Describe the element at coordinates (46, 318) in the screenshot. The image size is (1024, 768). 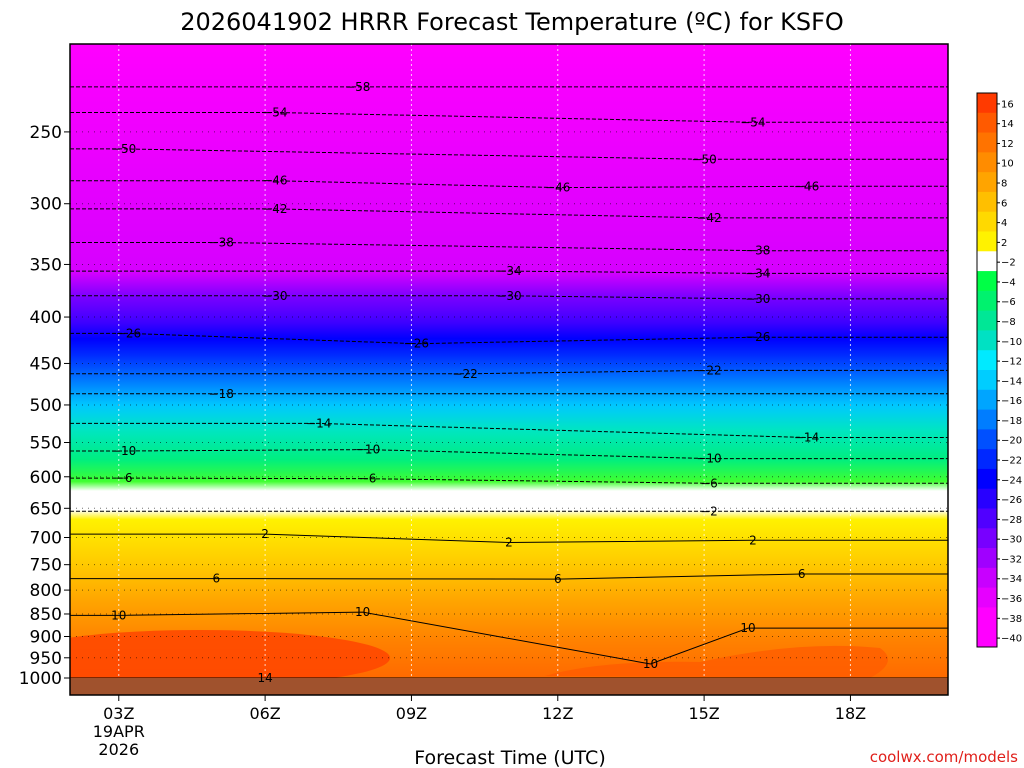
I see `y-tick-label: 400` at that location.